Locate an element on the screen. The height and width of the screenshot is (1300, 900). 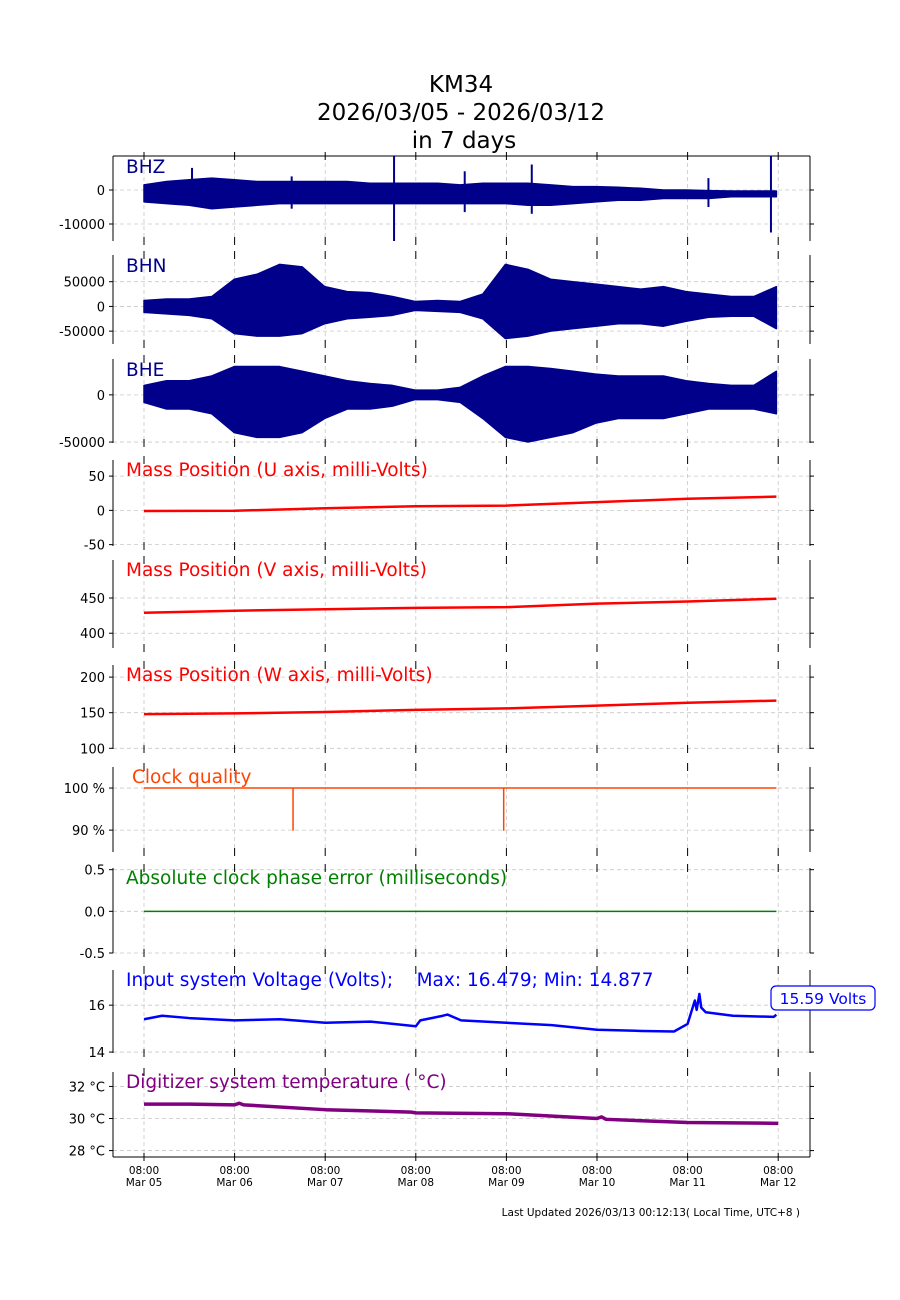
x-tick-label-date: Mar 09 is located at coordinates (506, 1183).